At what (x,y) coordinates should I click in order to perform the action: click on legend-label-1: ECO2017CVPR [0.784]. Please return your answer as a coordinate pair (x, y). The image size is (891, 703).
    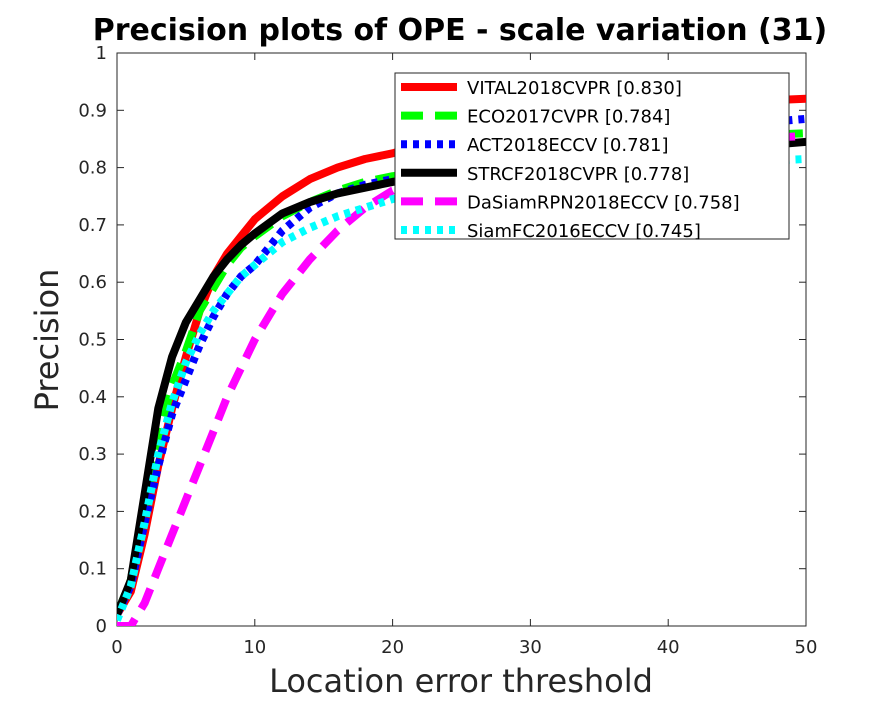
    Looking at the image, I should click on (568, 117).